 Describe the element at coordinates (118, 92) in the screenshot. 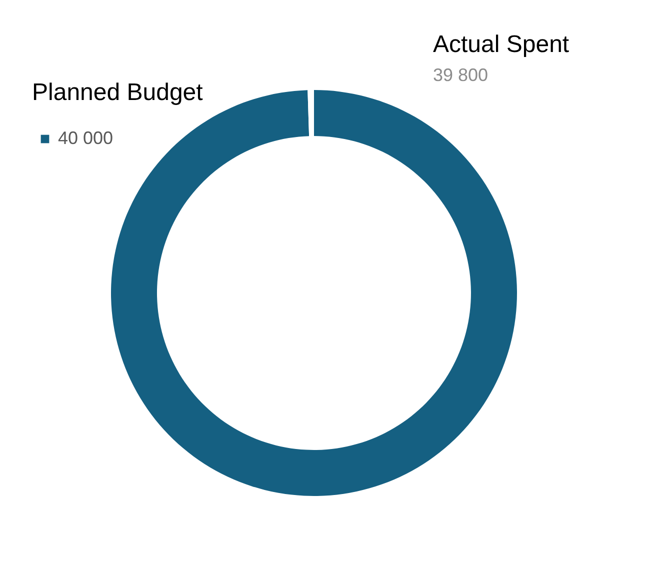

I see `text: Planned Budget` at that location.